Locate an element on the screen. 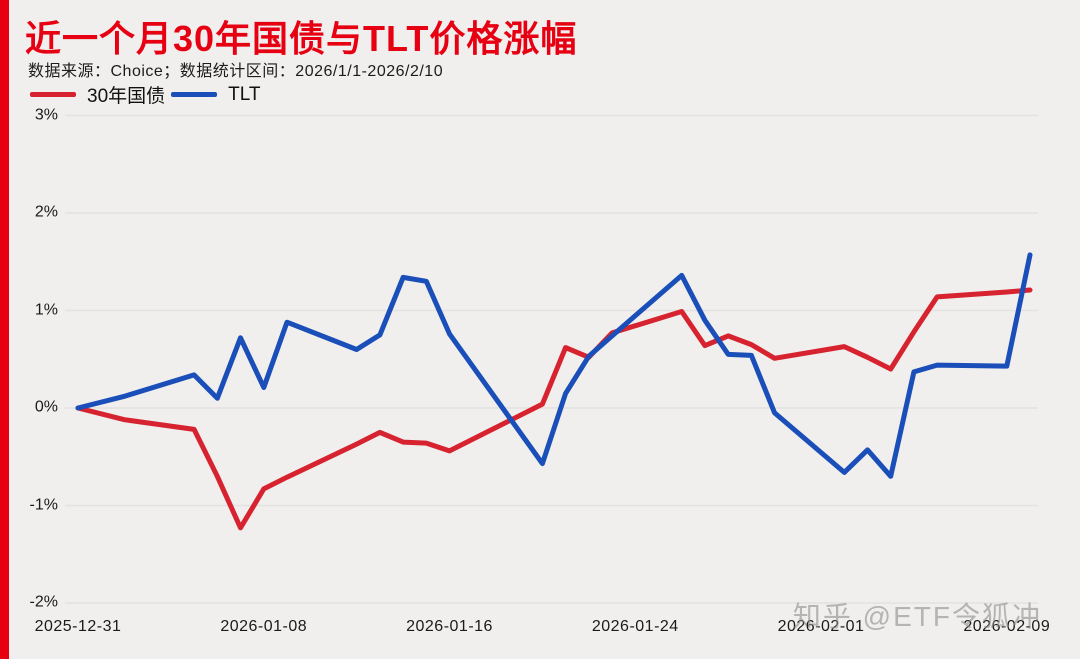 This screenshot has width=1080, height=659. x-tick-label: 2025-12-31 is located at coordinates (78, 626).